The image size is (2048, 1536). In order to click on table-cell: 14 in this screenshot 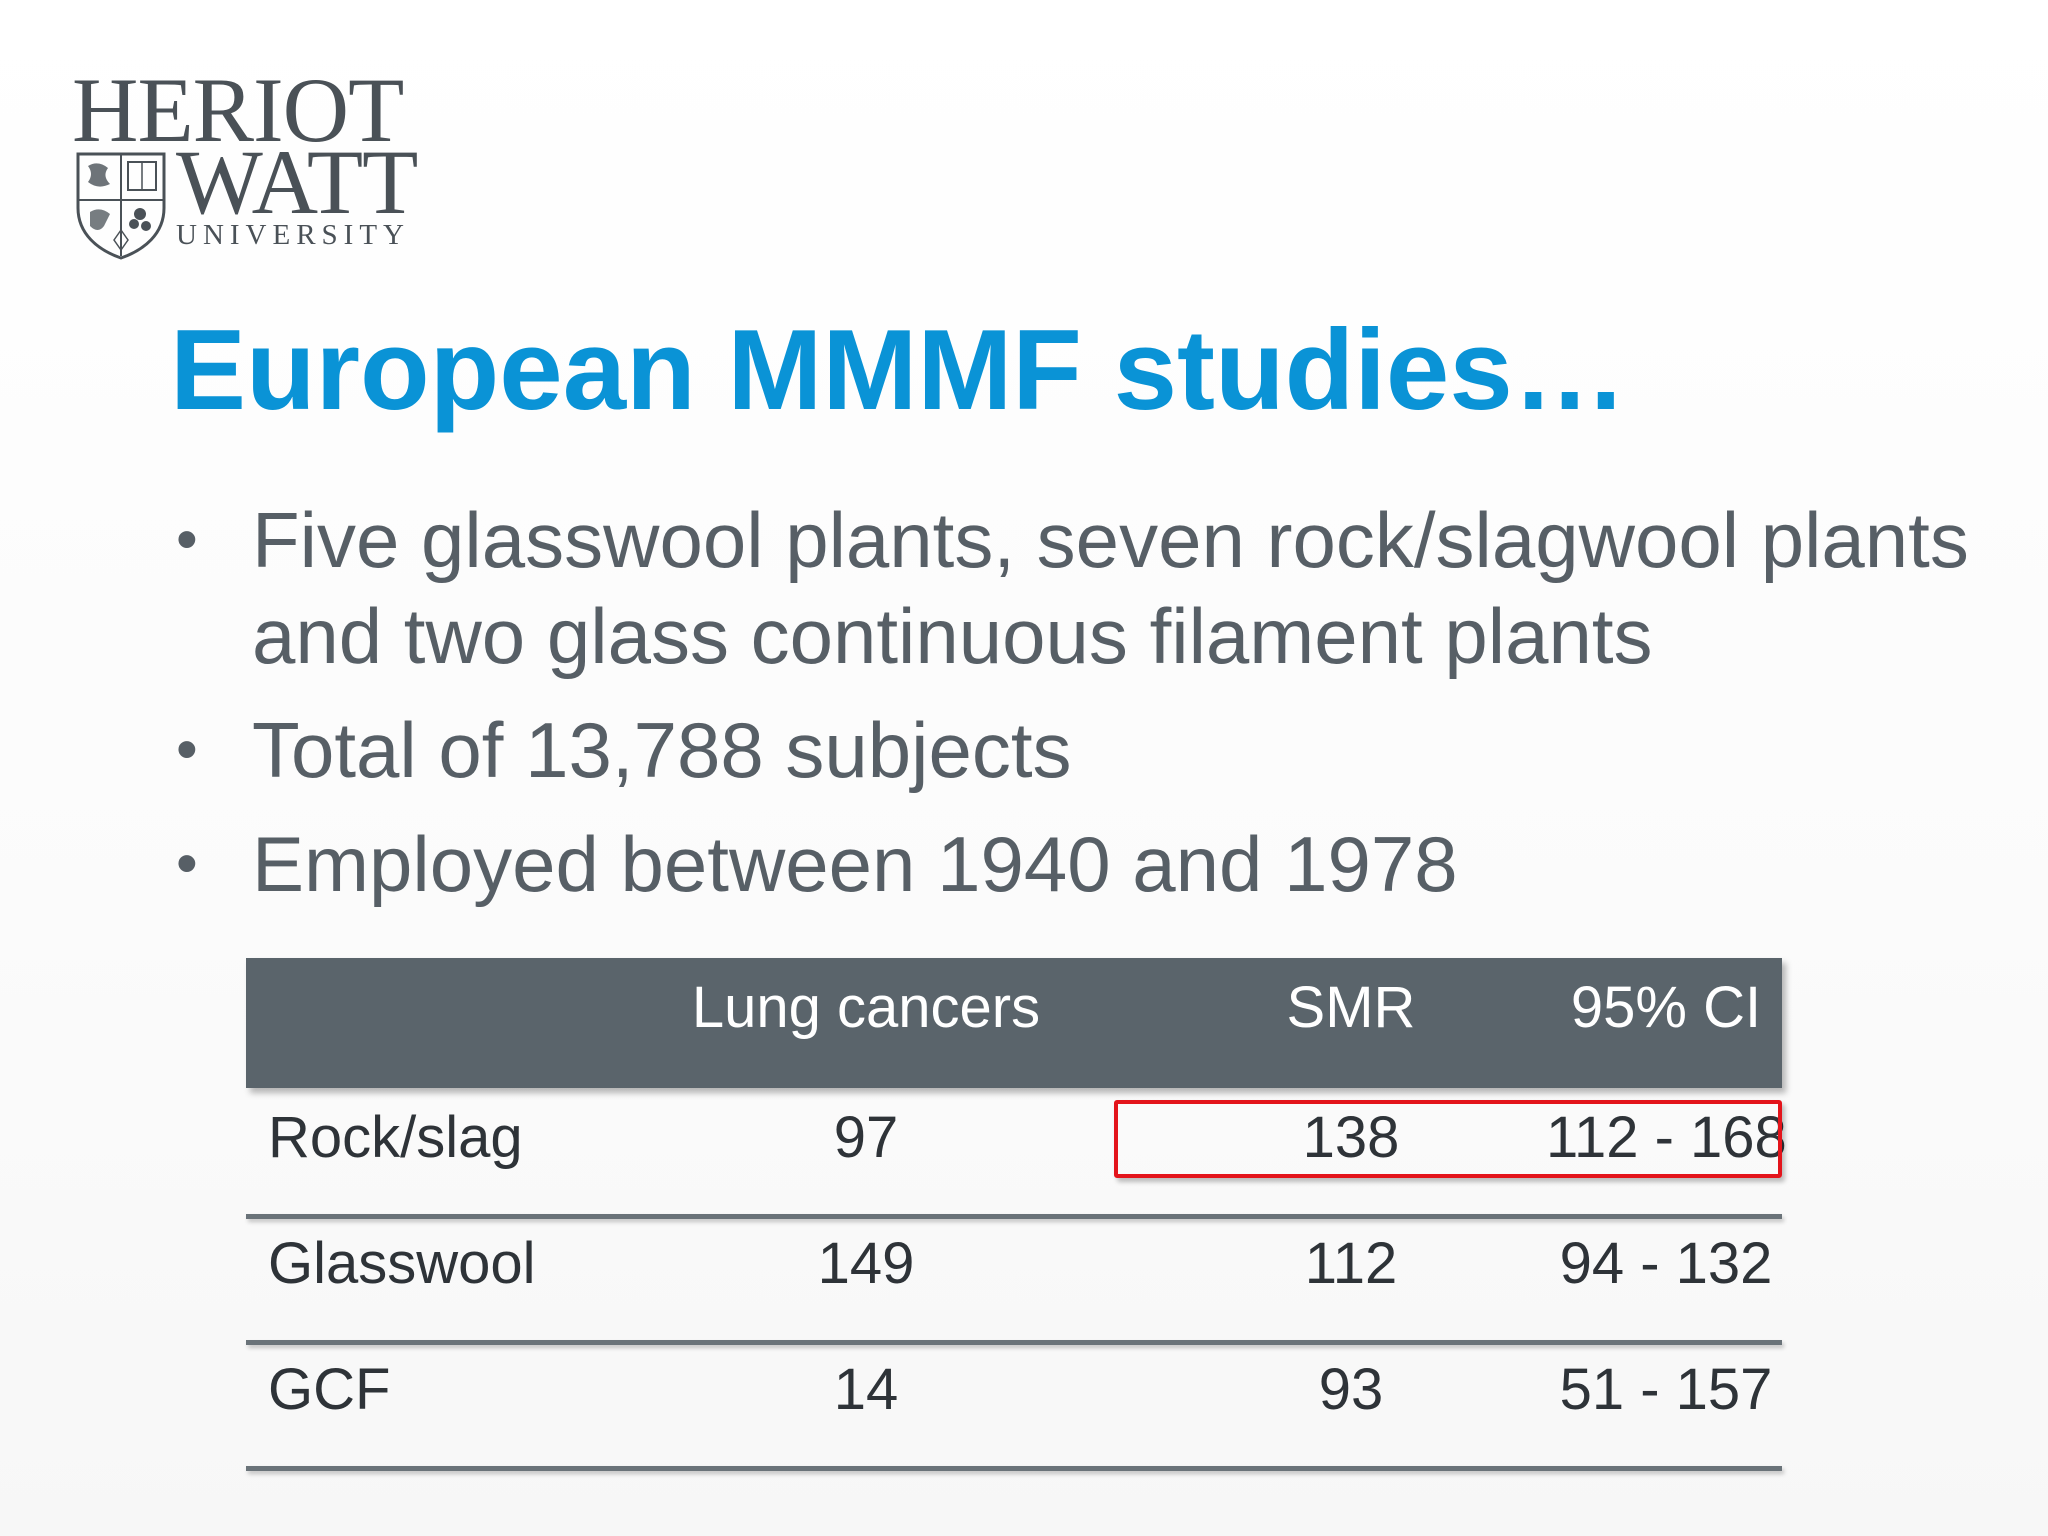, I will do `click(866, 1389)`.